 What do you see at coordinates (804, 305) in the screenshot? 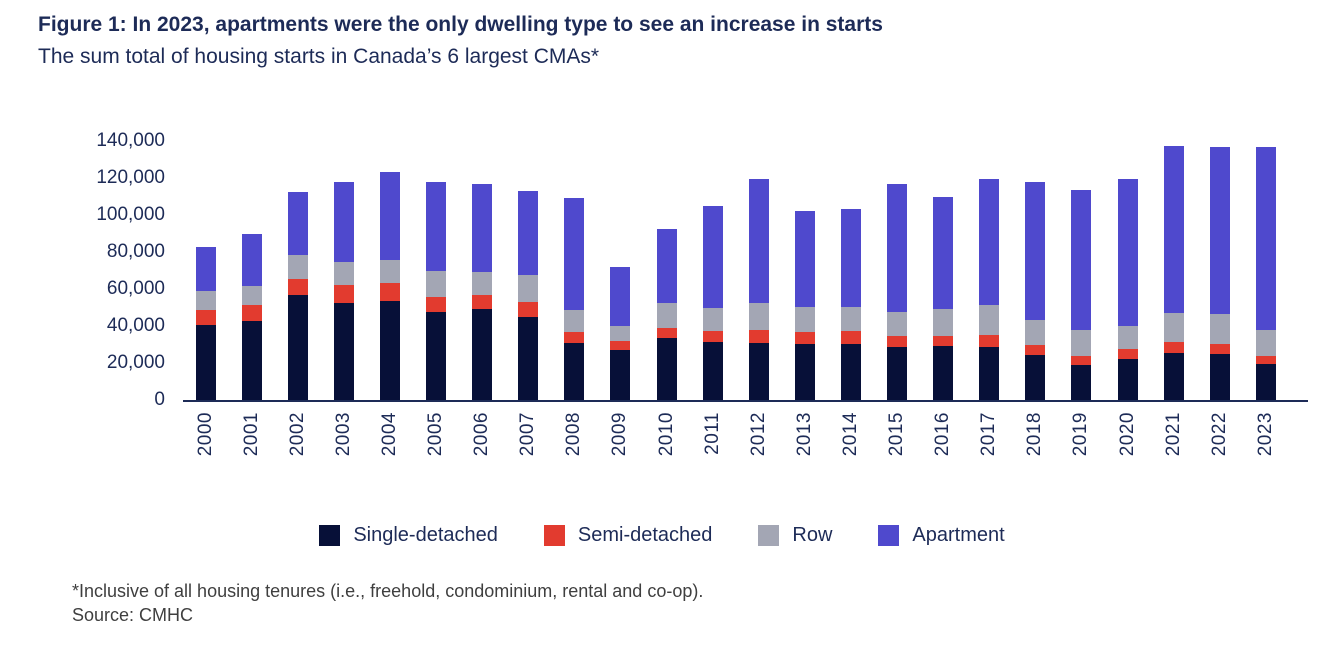
I see `bar-2013` at bounding box center [804, 305].